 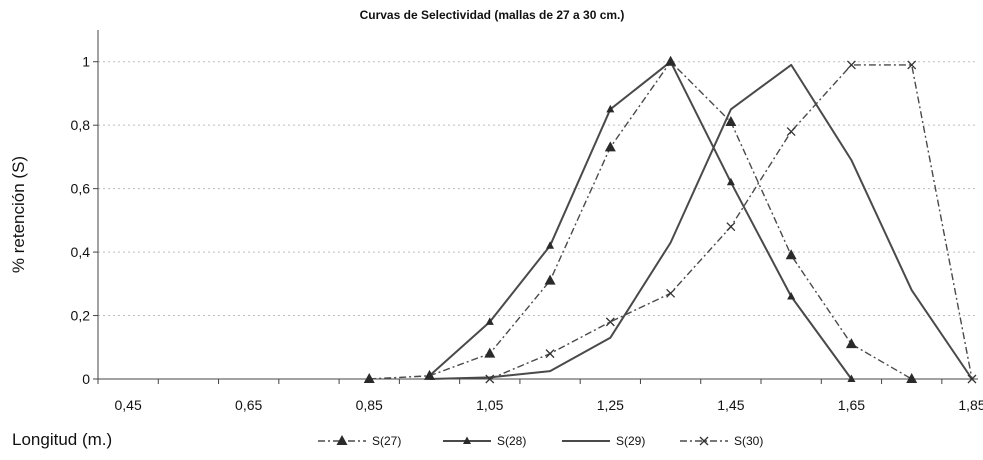 What do you see at coordinates (386, 441) in the screenshot?
I see `legend-label: S(27)` at bounding box center [386, 441].